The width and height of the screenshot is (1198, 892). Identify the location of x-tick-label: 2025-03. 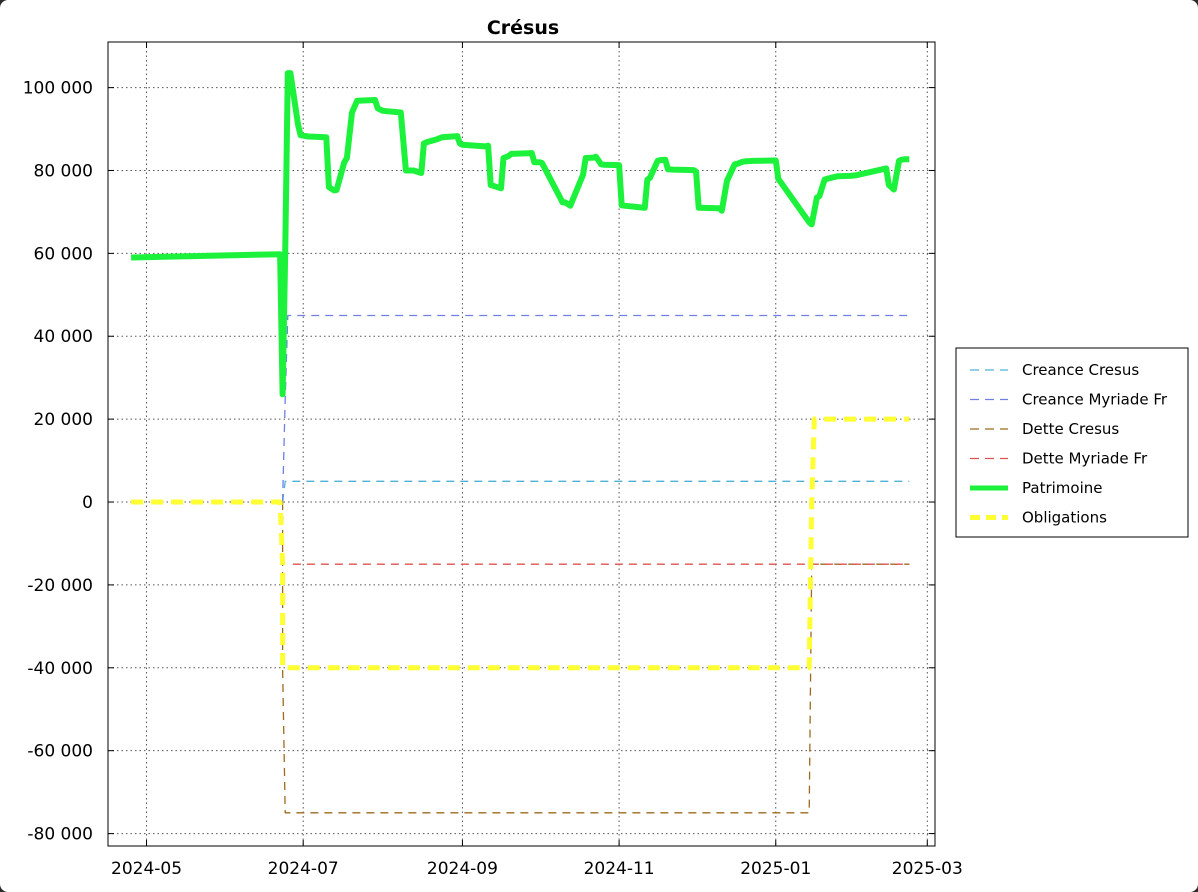
(927, 869).